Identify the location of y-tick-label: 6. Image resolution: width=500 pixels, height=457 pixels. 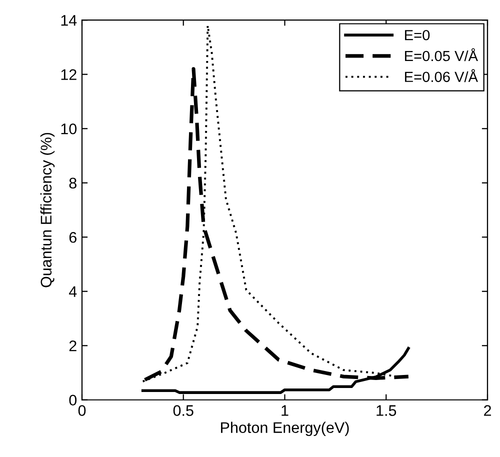
(72, 237).